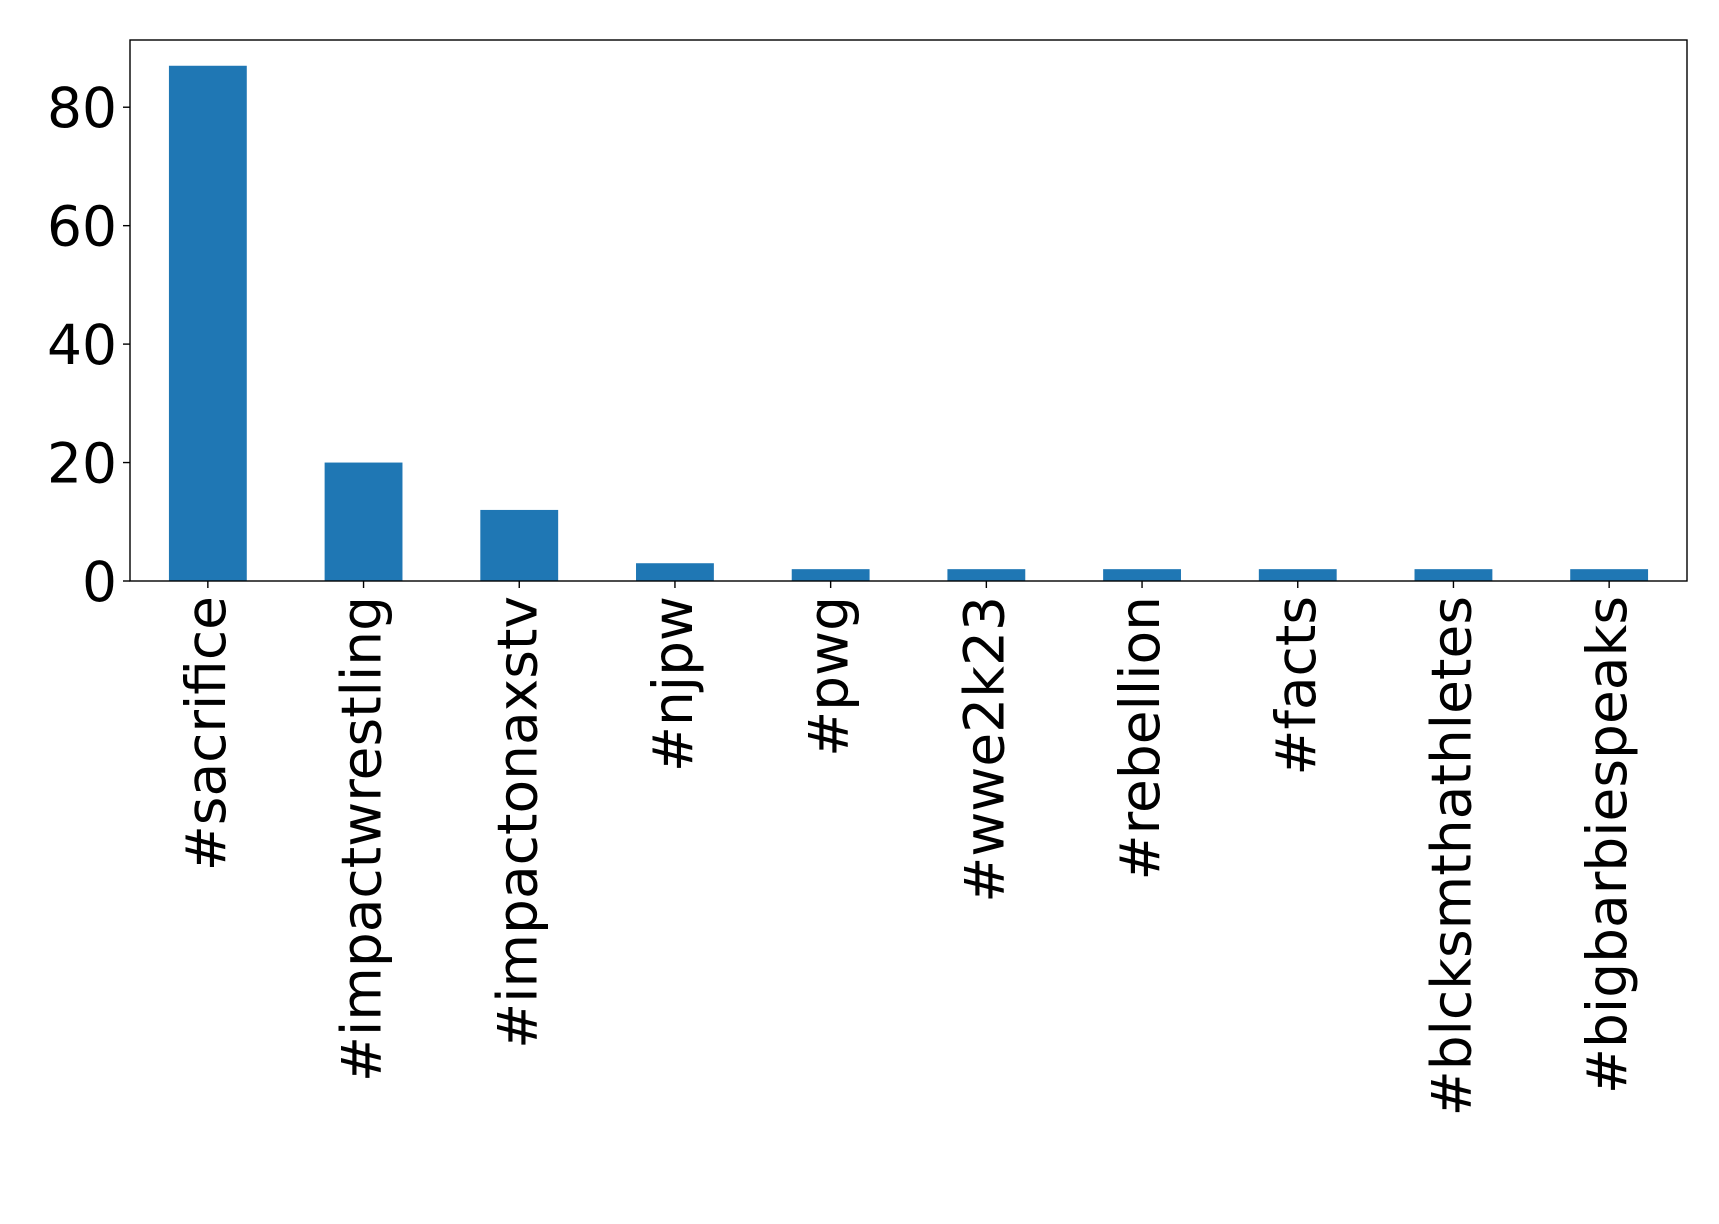  I want to click on y-tick-label: 40, so click(82, 345).